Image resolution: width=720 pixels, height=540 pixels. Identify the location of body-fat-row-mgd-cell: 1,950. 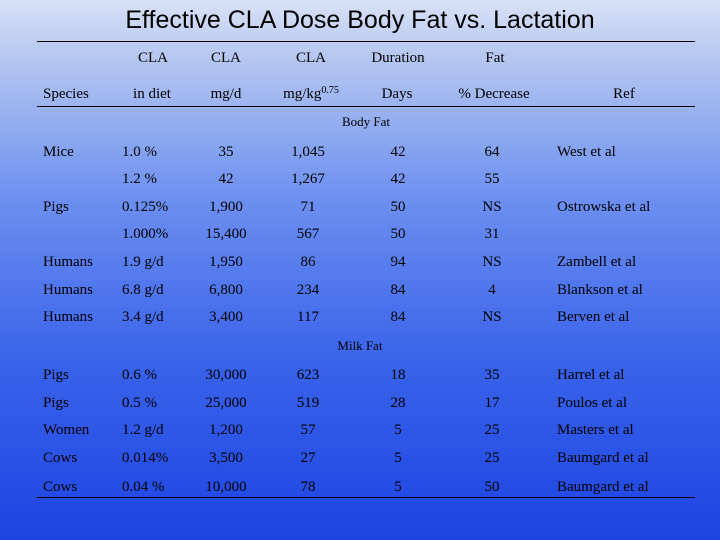
(226, 262).